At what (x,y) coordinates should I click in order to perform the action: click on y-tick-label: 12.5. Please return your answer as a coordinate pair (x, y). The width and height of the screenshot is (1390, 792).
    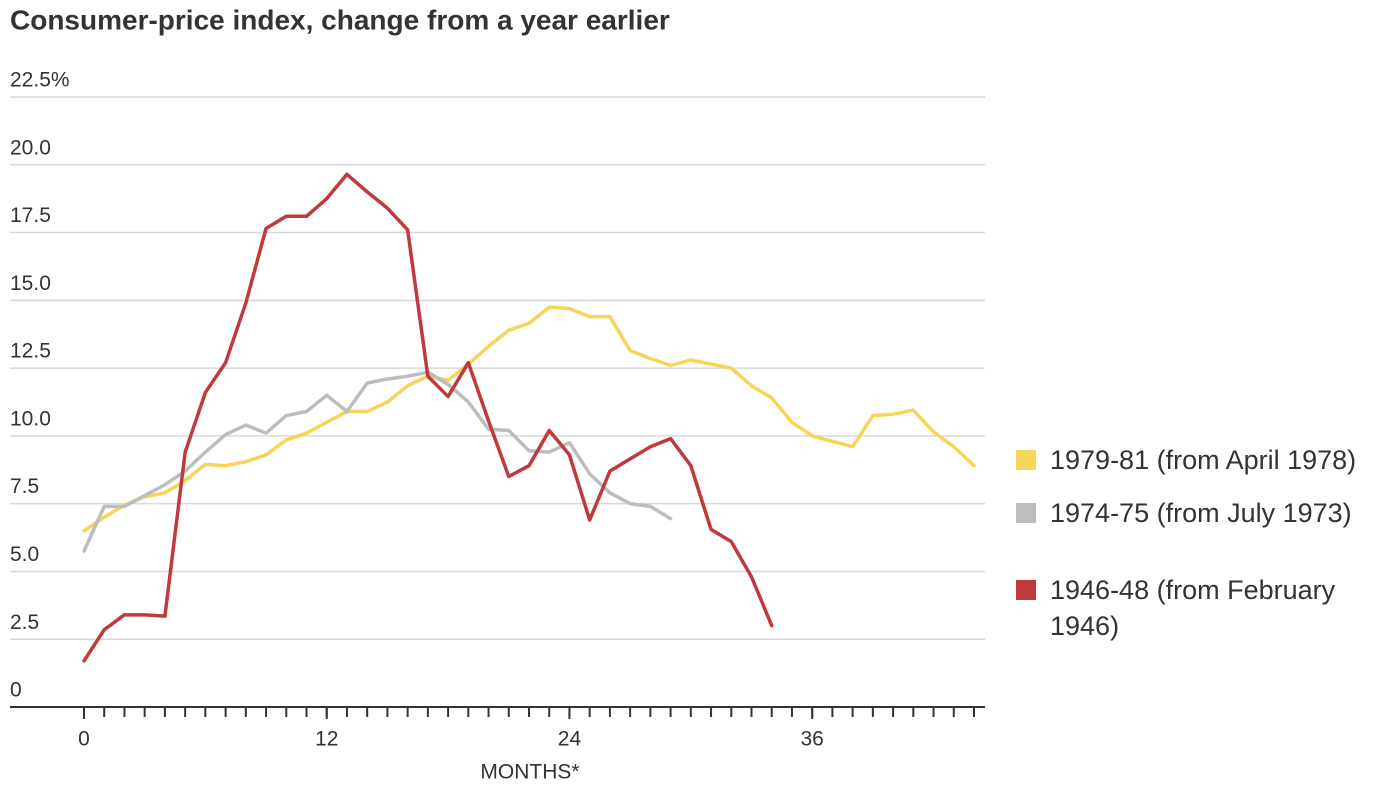
    Looking at the image, I should click on (30, 351).